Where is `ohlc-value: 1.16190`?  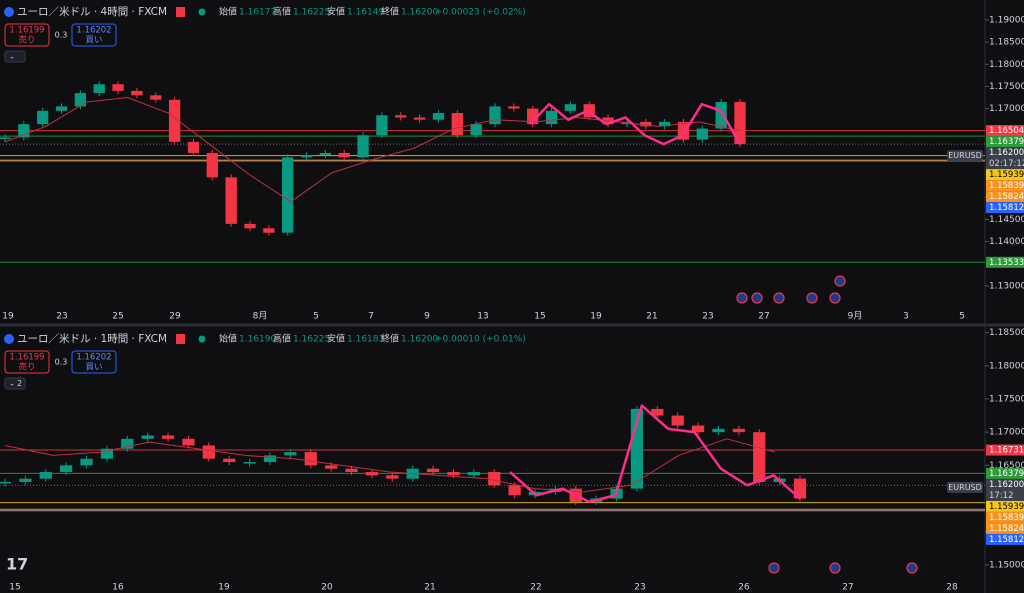
ohlc-value: 1.16190 is located at coordinates (257, 340).